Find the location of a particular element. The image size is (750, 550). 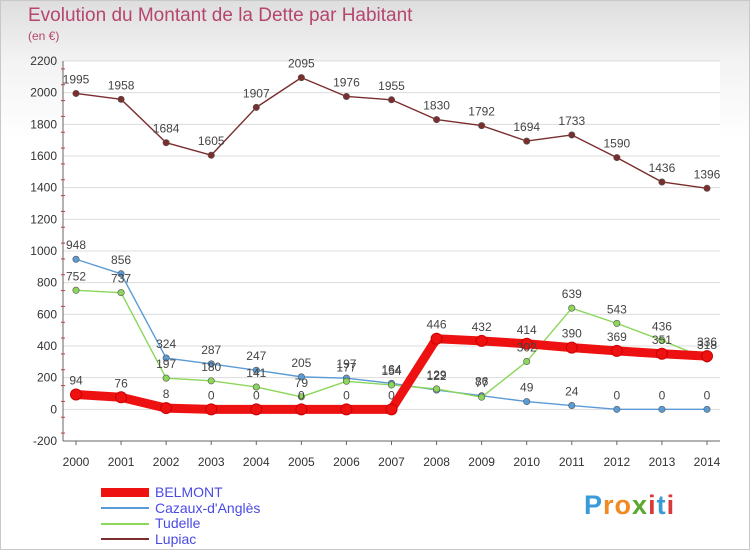

data-label-belmont: 414 is located at coordinates (527, 330).